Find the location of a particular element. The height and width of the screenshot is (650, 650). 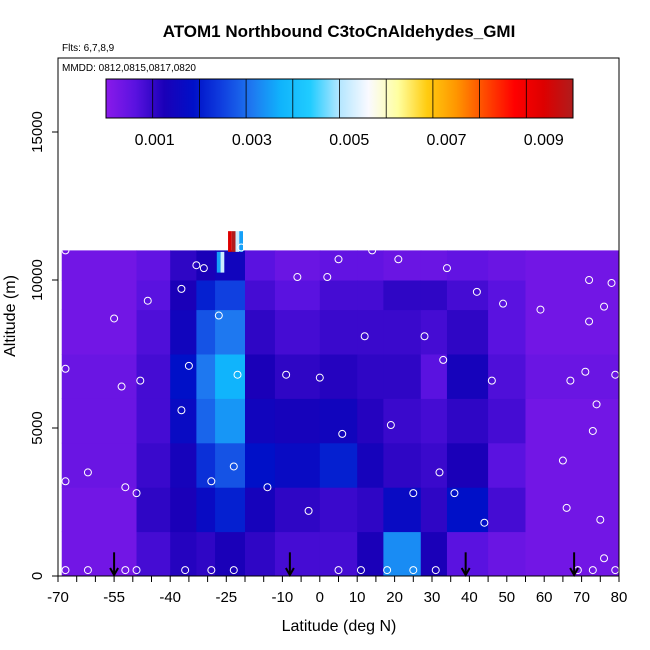

colorbar-tick-label: 0.005 is located at coordinates (349, 140).